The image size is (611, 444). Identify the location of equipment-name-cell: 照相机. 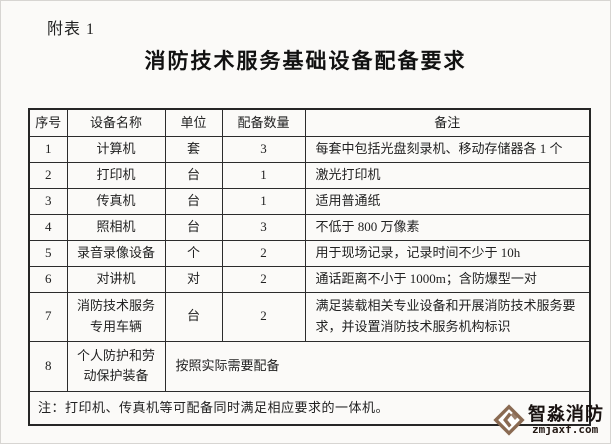
(116, 227).